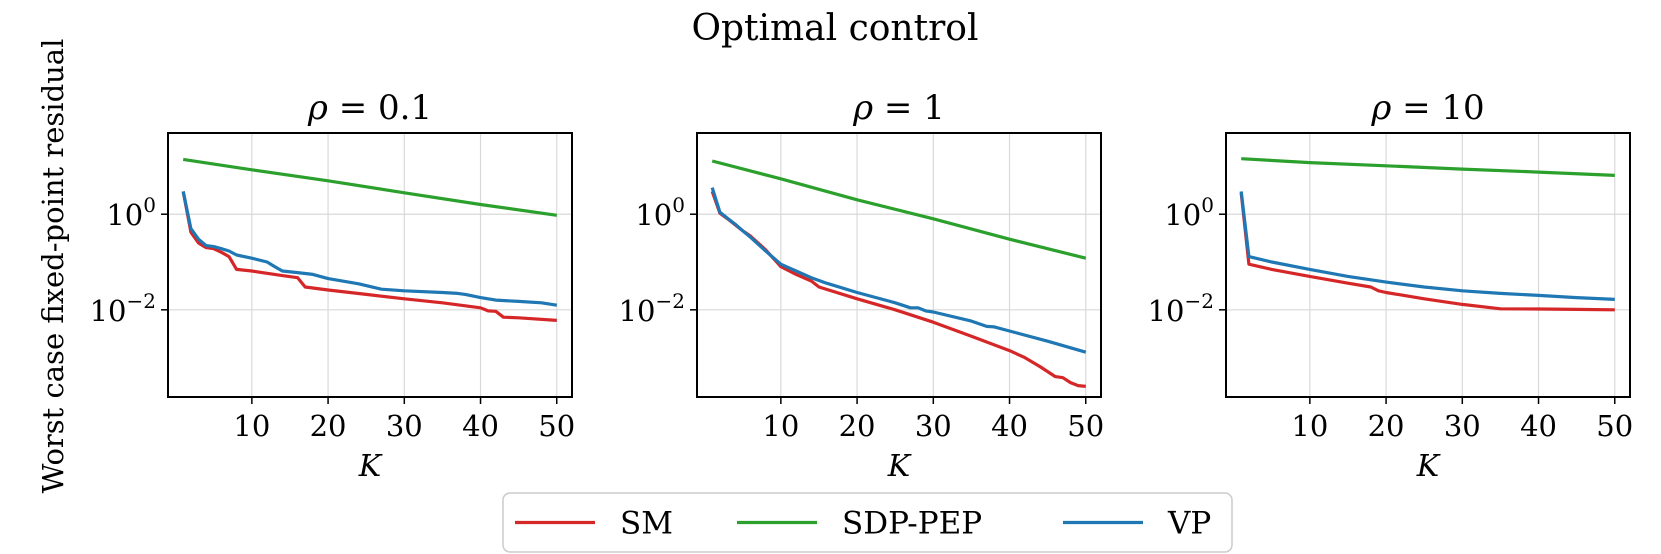  Describe the element at coordinates (53, 266) in the screenshot. I see `figure-ylabel: Worst case fixed-point residual` at that location.